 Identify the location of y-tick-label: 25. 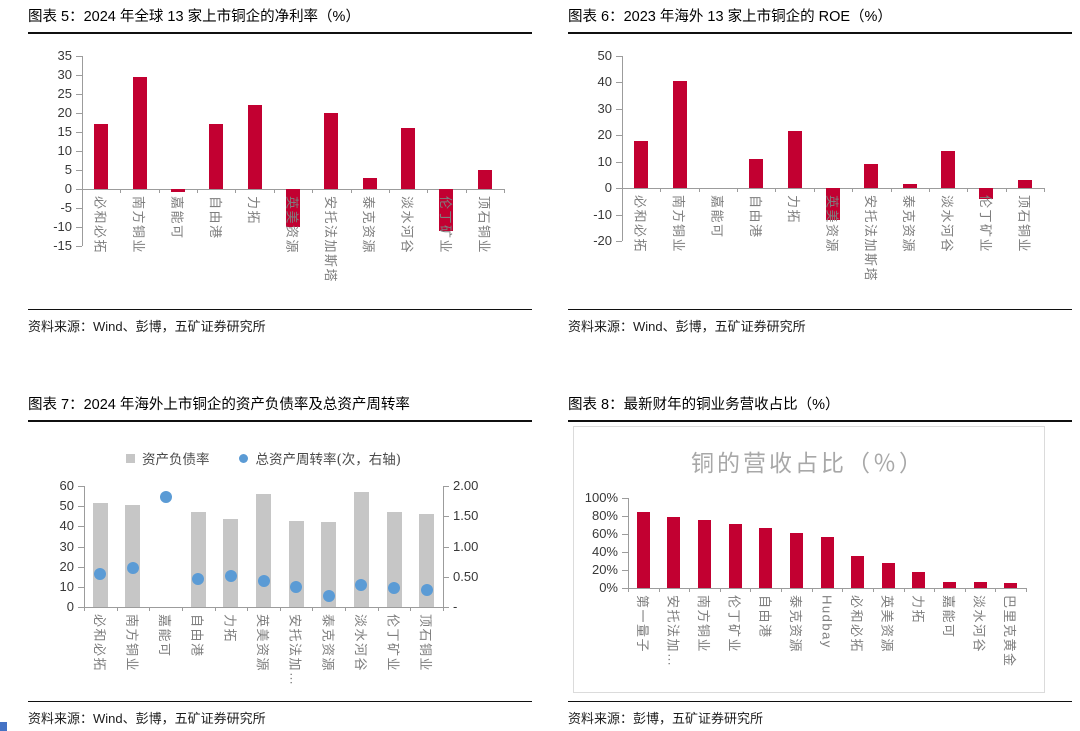
(64, 93).